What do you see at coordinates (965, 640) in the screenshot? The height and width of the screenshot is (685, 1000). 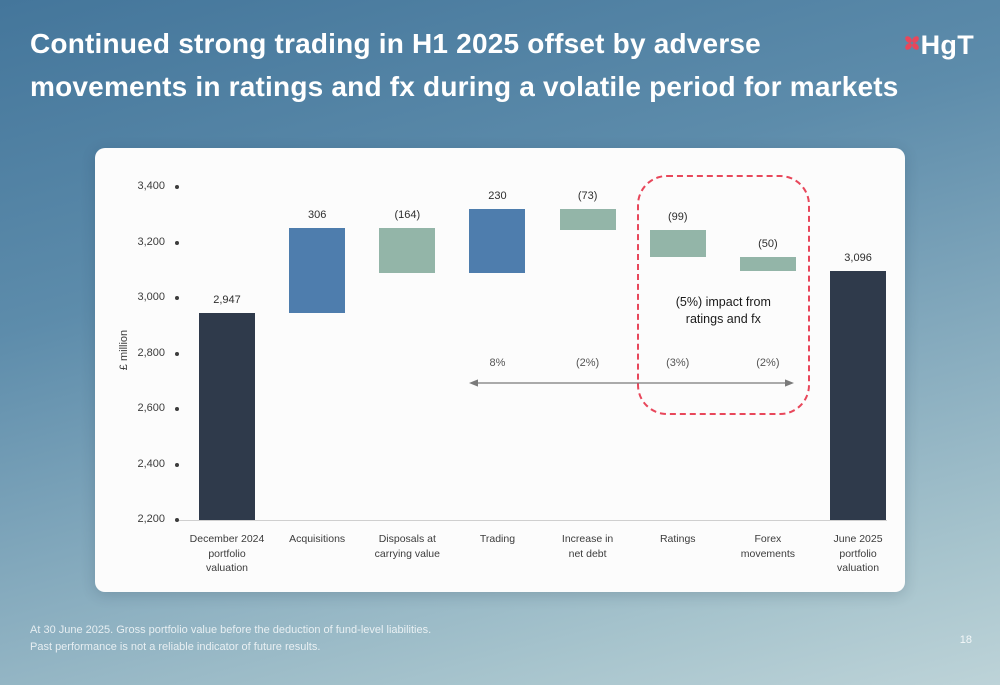 I see `page-number: 18` at bounding box center [965, 640].